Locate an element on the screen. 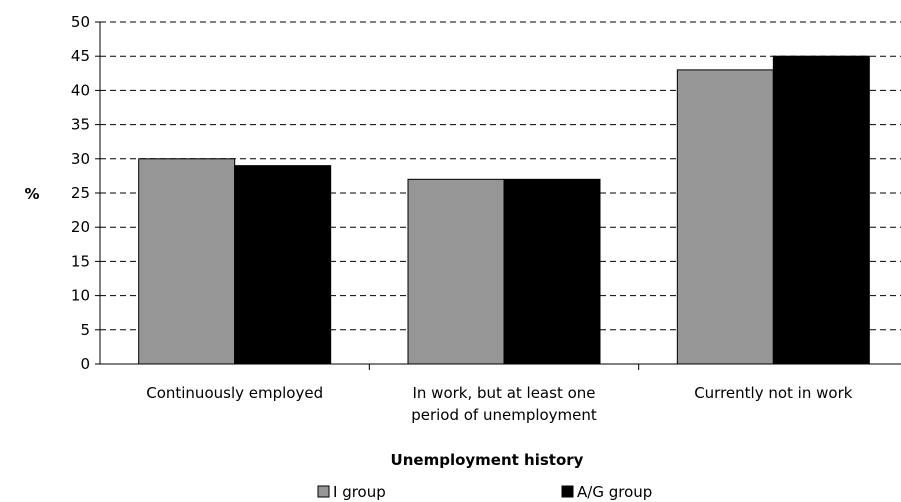 The width and height of the screenshot is (901, 502). y-tick-label: 15 is located at coordinates (80, 261).